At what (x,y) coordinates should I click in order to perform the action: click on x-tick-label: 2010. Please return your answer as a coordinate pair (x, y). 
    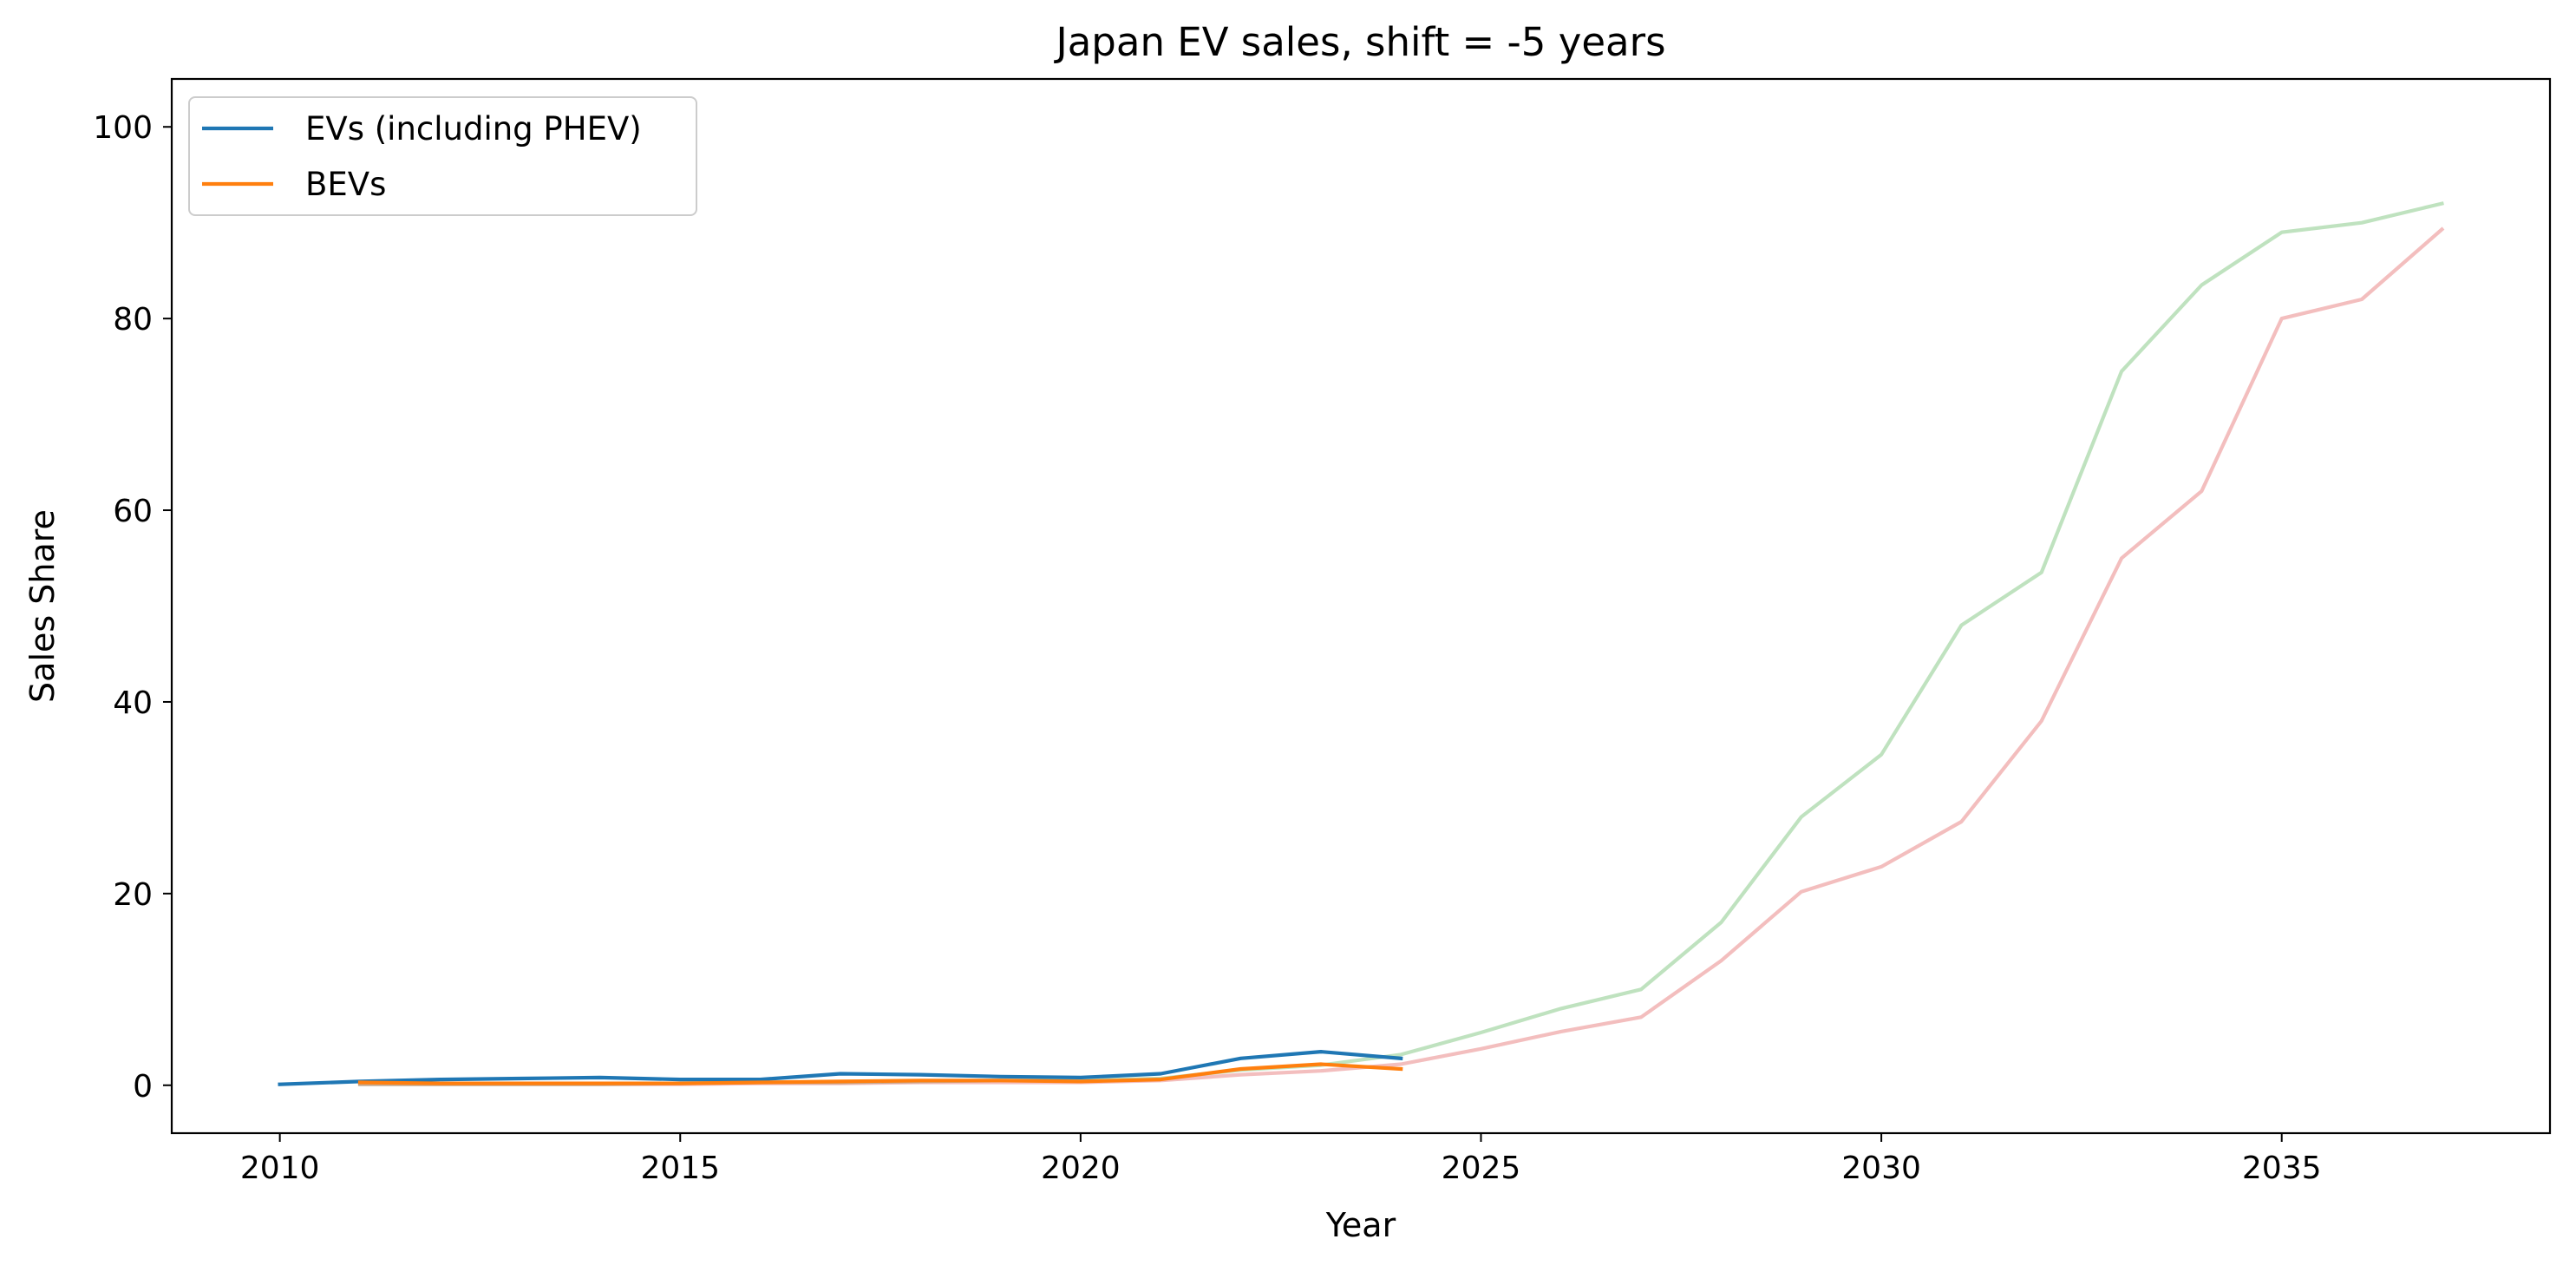
    Looking at the image, I should click on (280, 1168).